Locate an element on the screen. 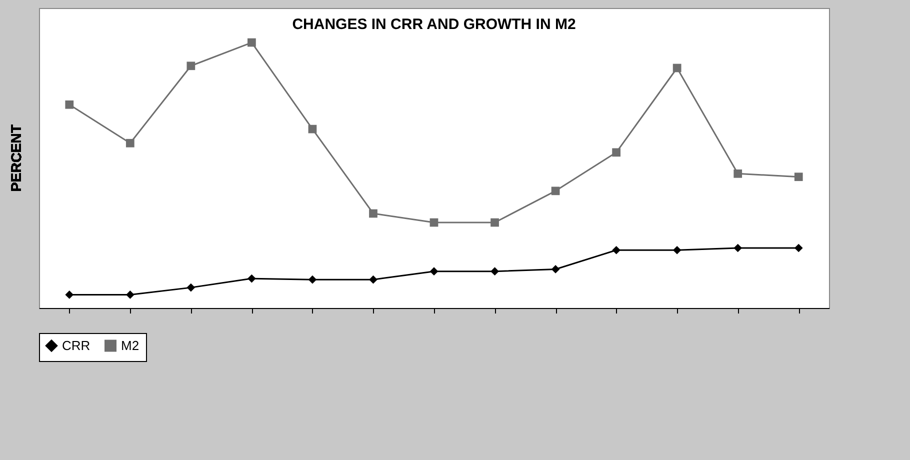 The height and width of the screenshot is (460, 910). y-axis-title: PERCENT is located at coordinates (16, 158).